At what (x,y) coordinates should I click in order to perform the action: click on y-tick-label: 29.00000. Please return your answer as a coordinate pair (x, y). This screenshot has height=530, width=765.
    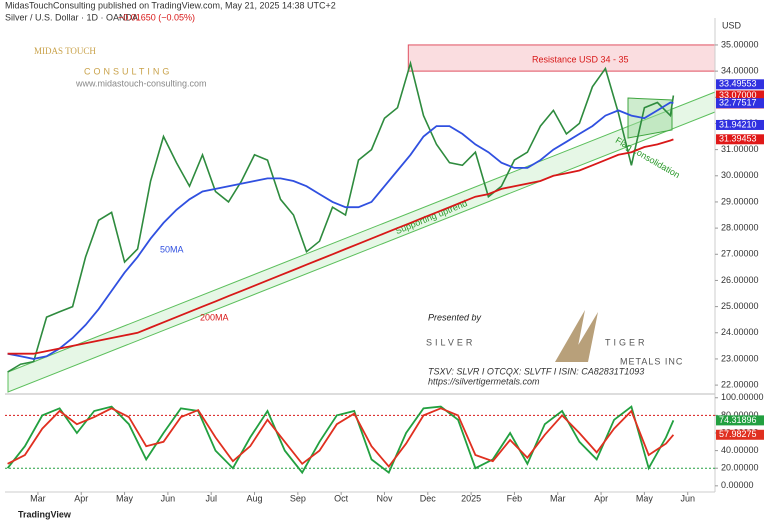
    Looking at the image, I should click on (740, 201).